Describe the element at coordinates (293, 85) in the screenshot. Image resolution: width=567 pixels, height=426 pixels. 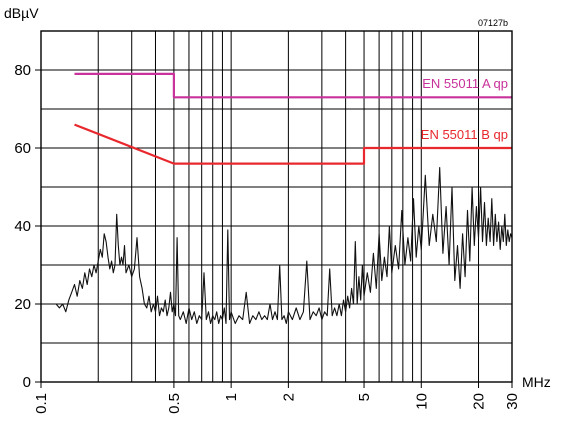
I see `limit-line-a` at that location.